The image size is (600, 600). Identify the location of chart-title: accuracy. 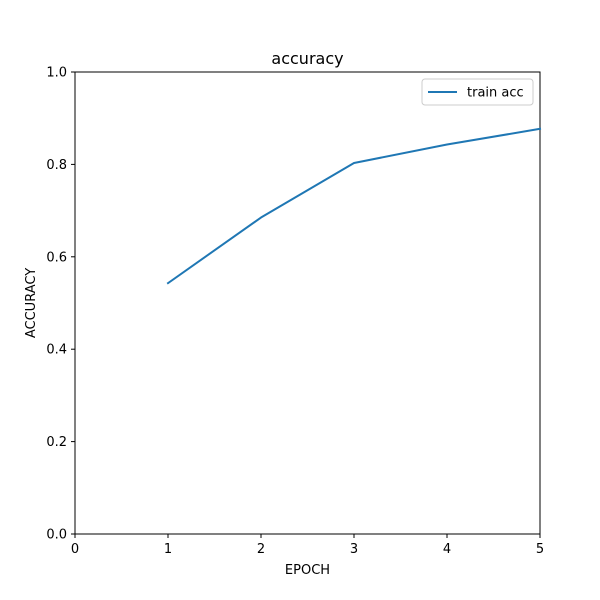
(307, 58).